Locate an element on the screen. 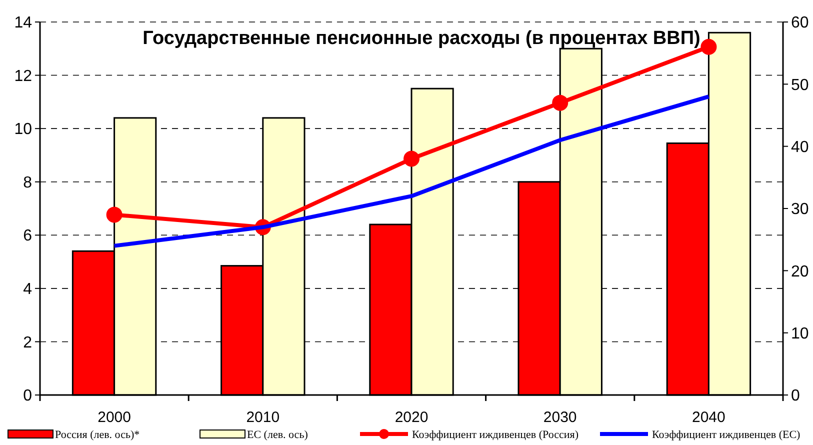 The width and height of the screenshot is (813, 445). y2-tick-label: 20 is located at coordinates (800, 271).